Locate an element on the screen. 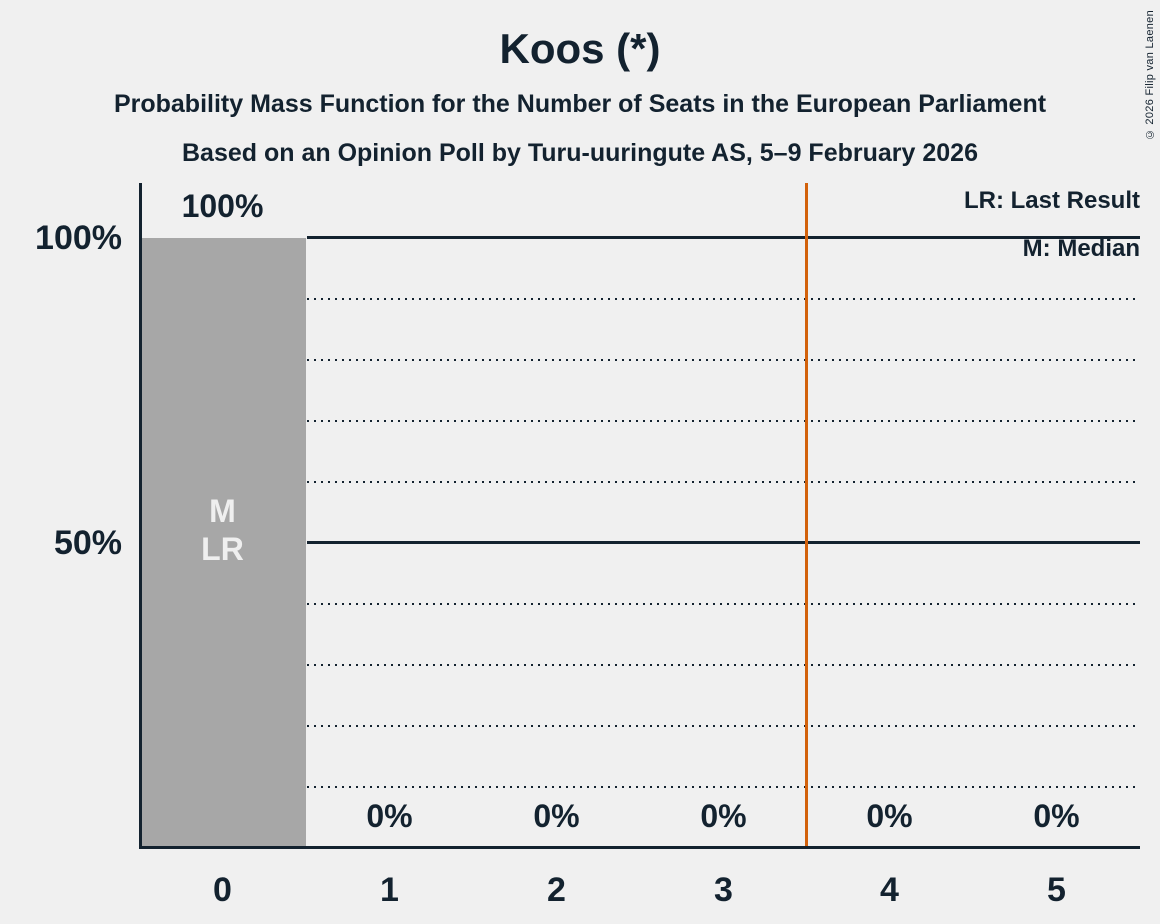 The width and height of the screenshot is (1160, 924). reference-vline is located at coordinates (806, 514).